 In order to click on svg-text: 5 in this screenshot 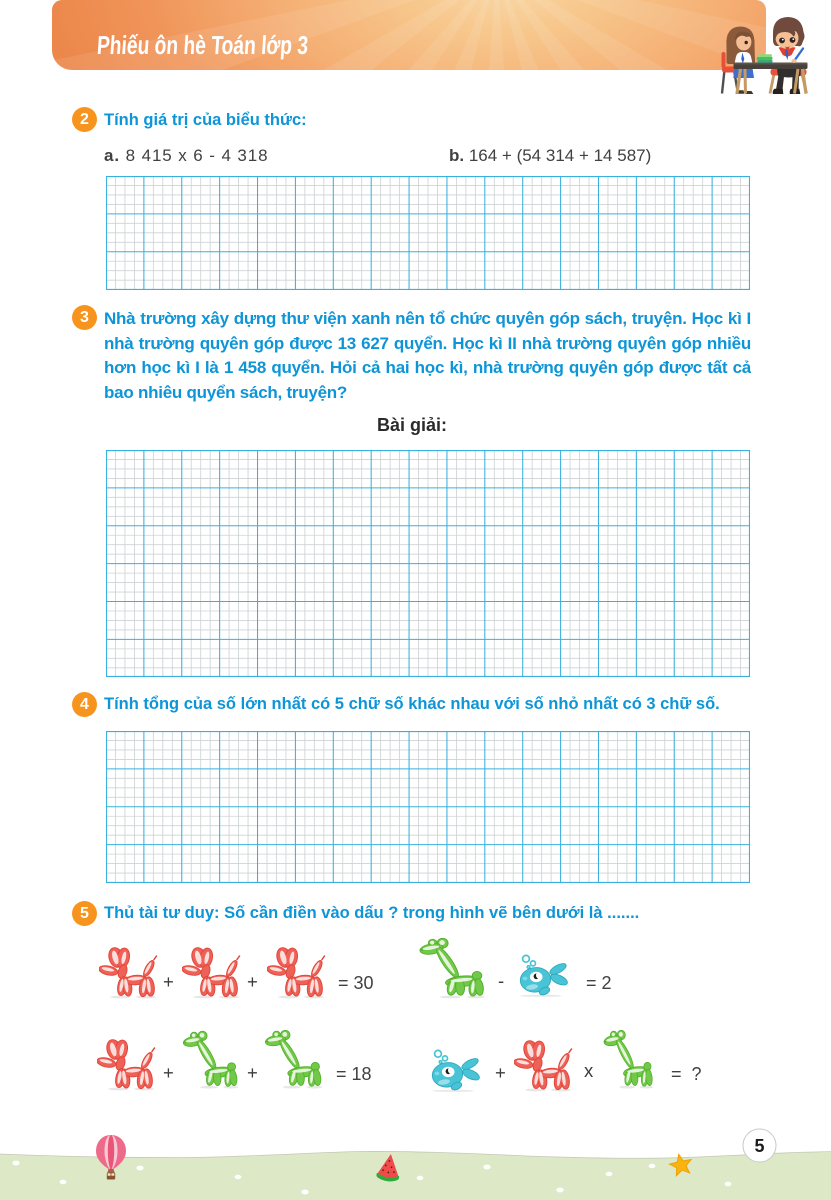, I will do `click(759, 1146)`.